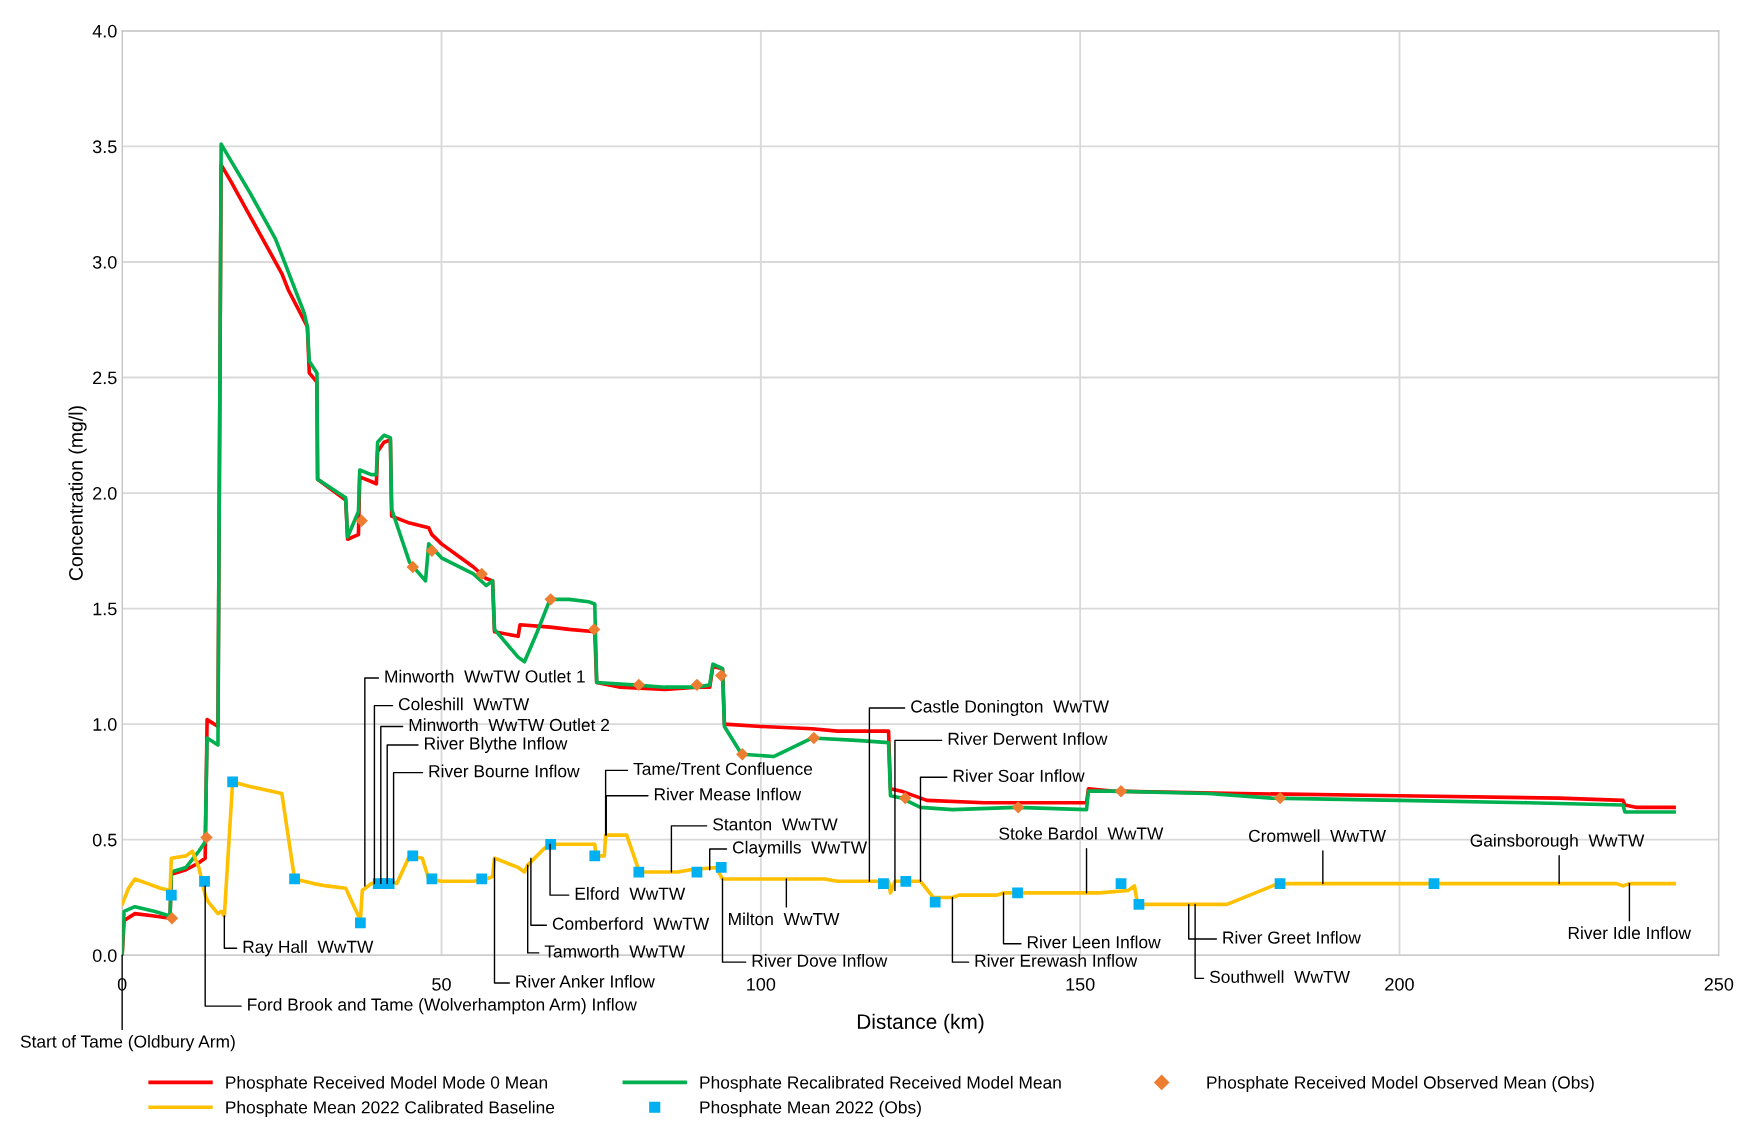  Describe the element at coordinates (390, 1108) in the screenshot. I see `legend-label: Phosphate Mean 2022 Calibrated Baseline` at that location.